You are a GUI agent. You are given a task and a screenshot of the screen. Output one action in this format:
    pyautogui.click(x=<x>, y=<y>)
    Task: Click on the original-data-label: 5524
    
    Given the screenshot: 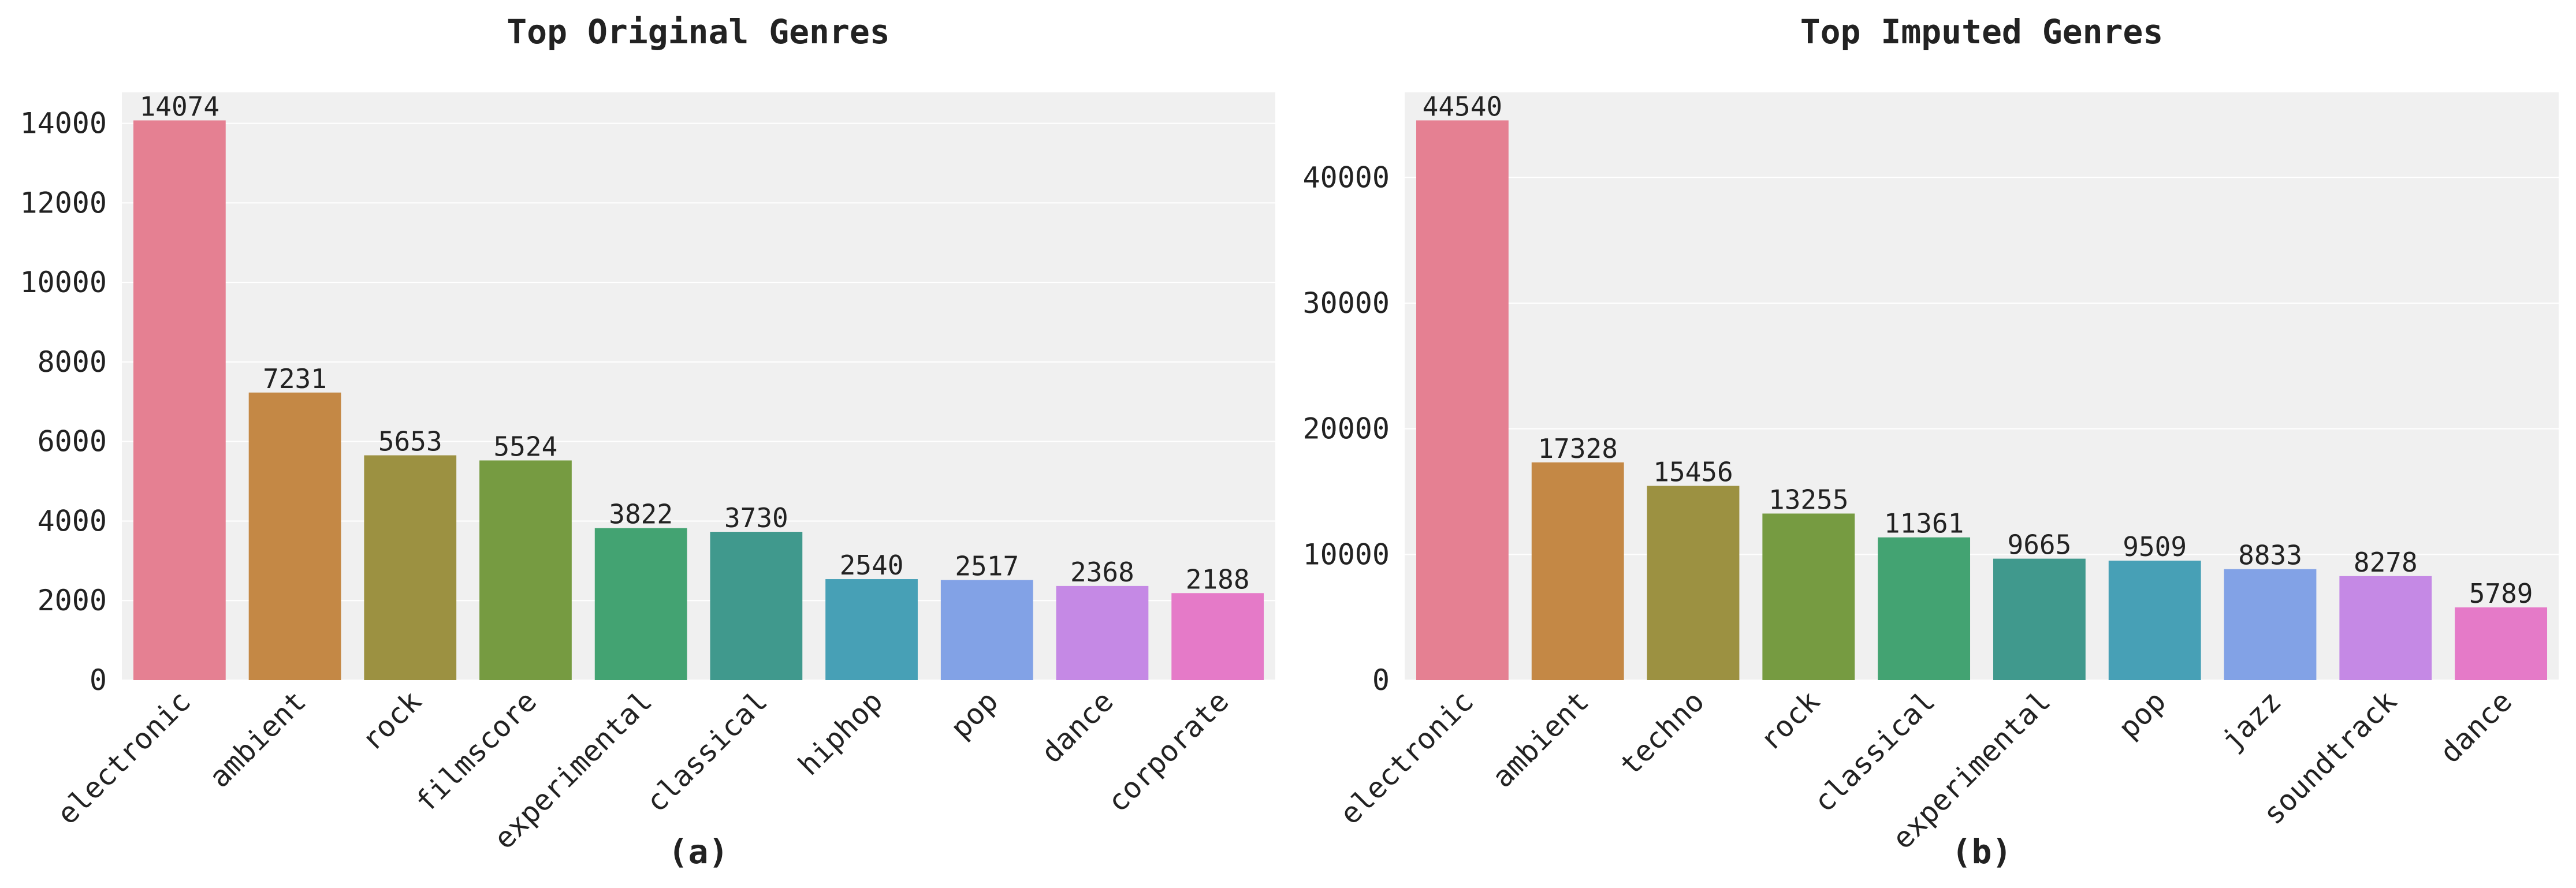 What is the action you would take?
    pyautogui.click(x=526, y=446)
    